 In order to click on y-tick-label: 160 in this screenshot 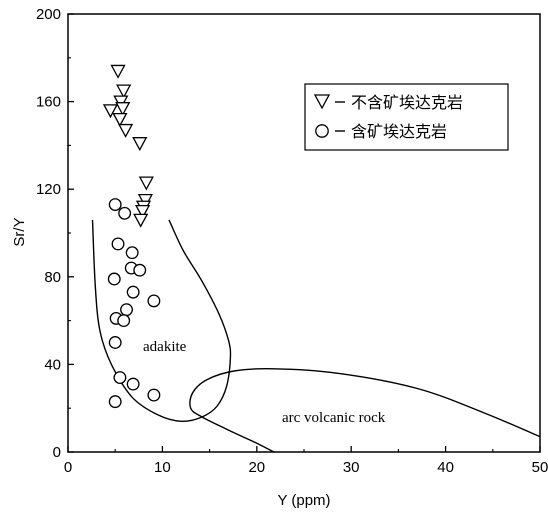, I will do `click(48, 102)`.